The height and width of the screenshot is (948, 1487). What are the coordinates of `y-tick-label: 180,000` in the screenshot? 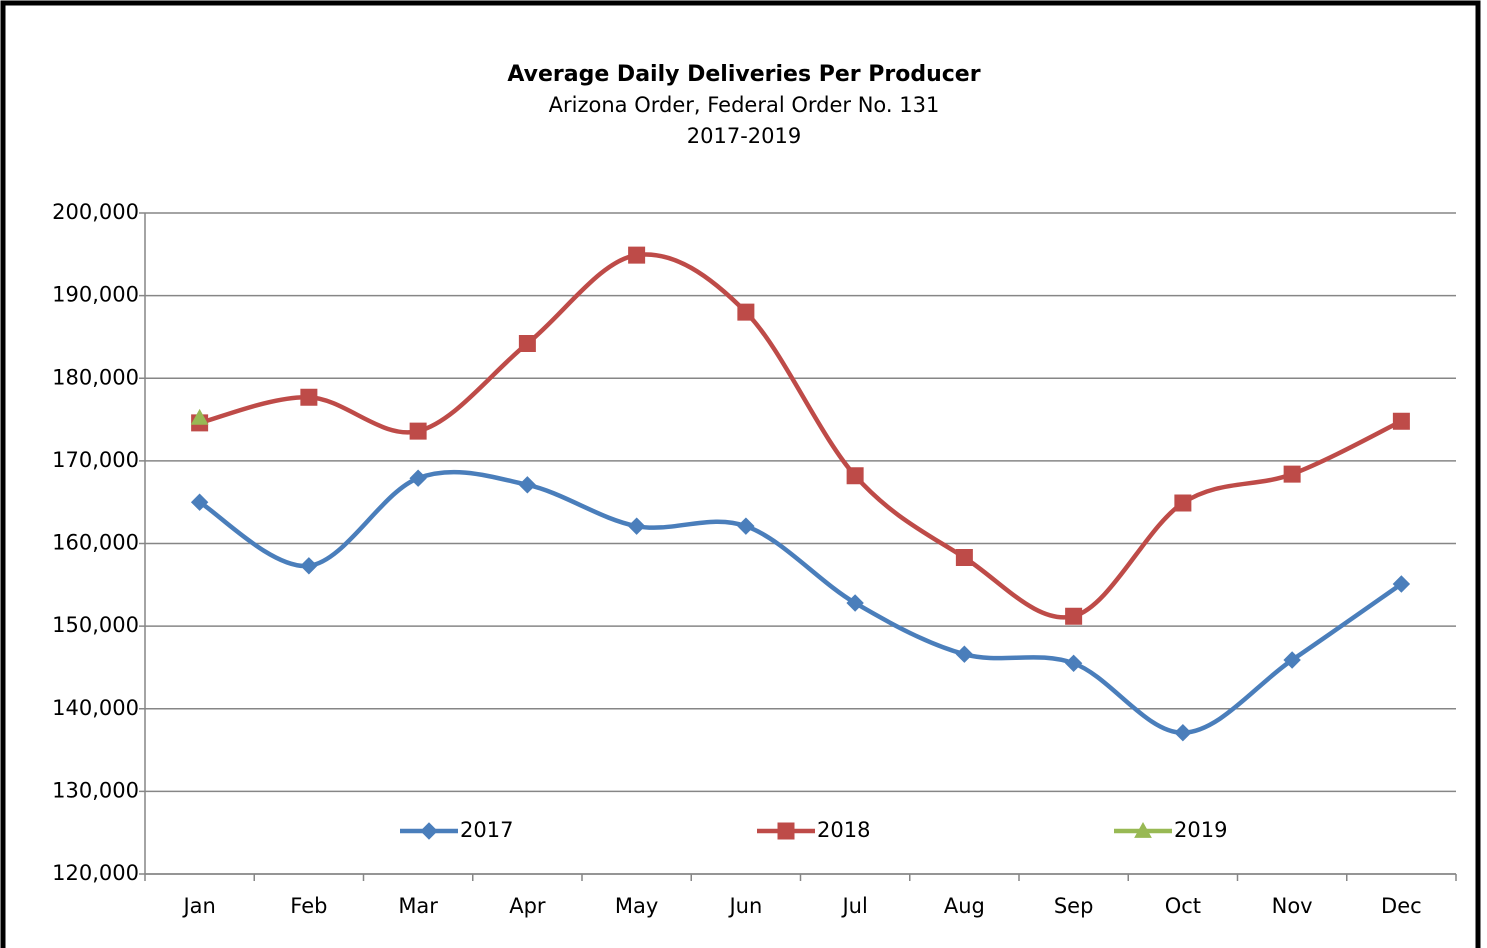 It's located at (95, 377).